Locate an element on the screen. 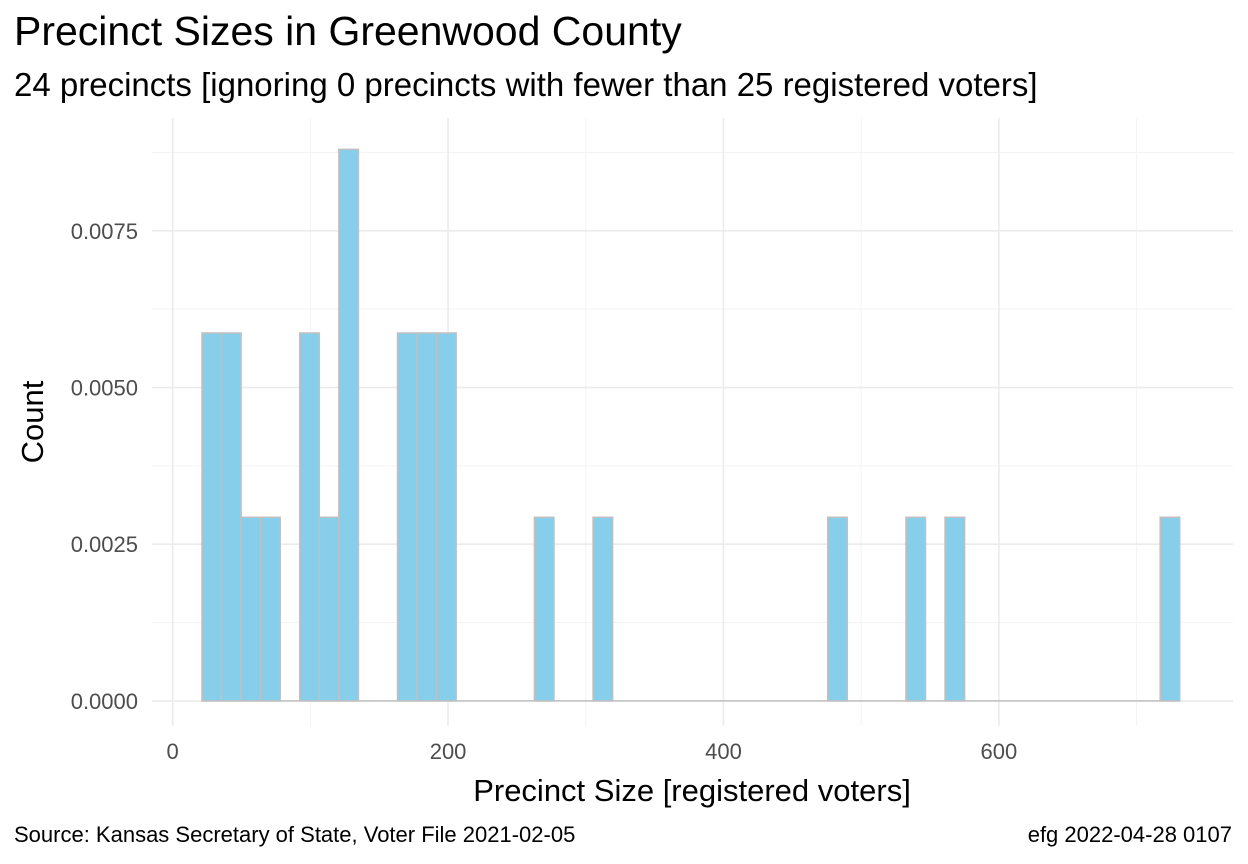 The width and height of the screenshot is (1248, 864). y-tick-label: 0.0000 is located at coordinates (104, 701).